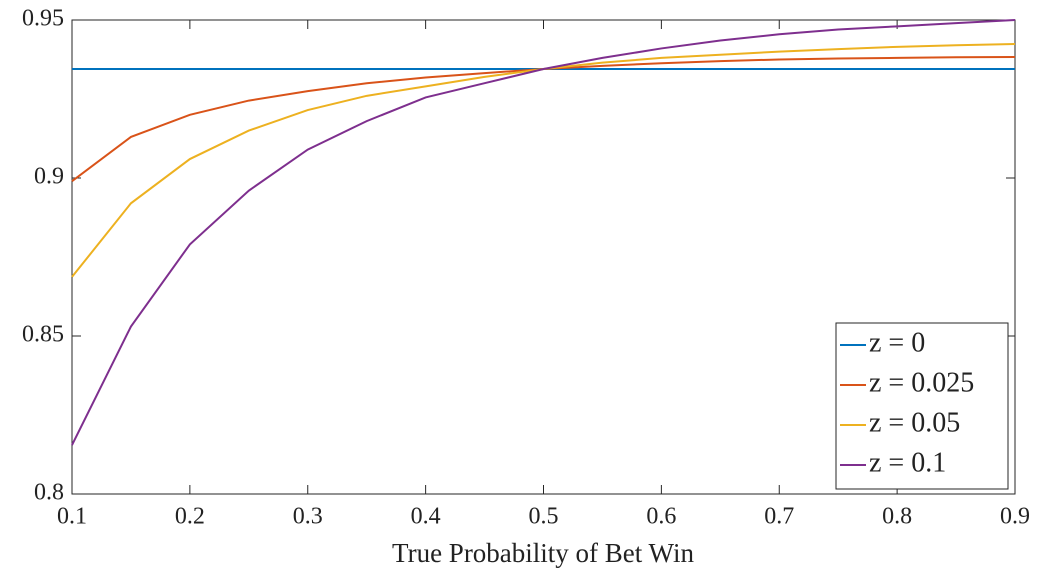  I want to click on y-tick-label: 0.8, so click(49, 493).